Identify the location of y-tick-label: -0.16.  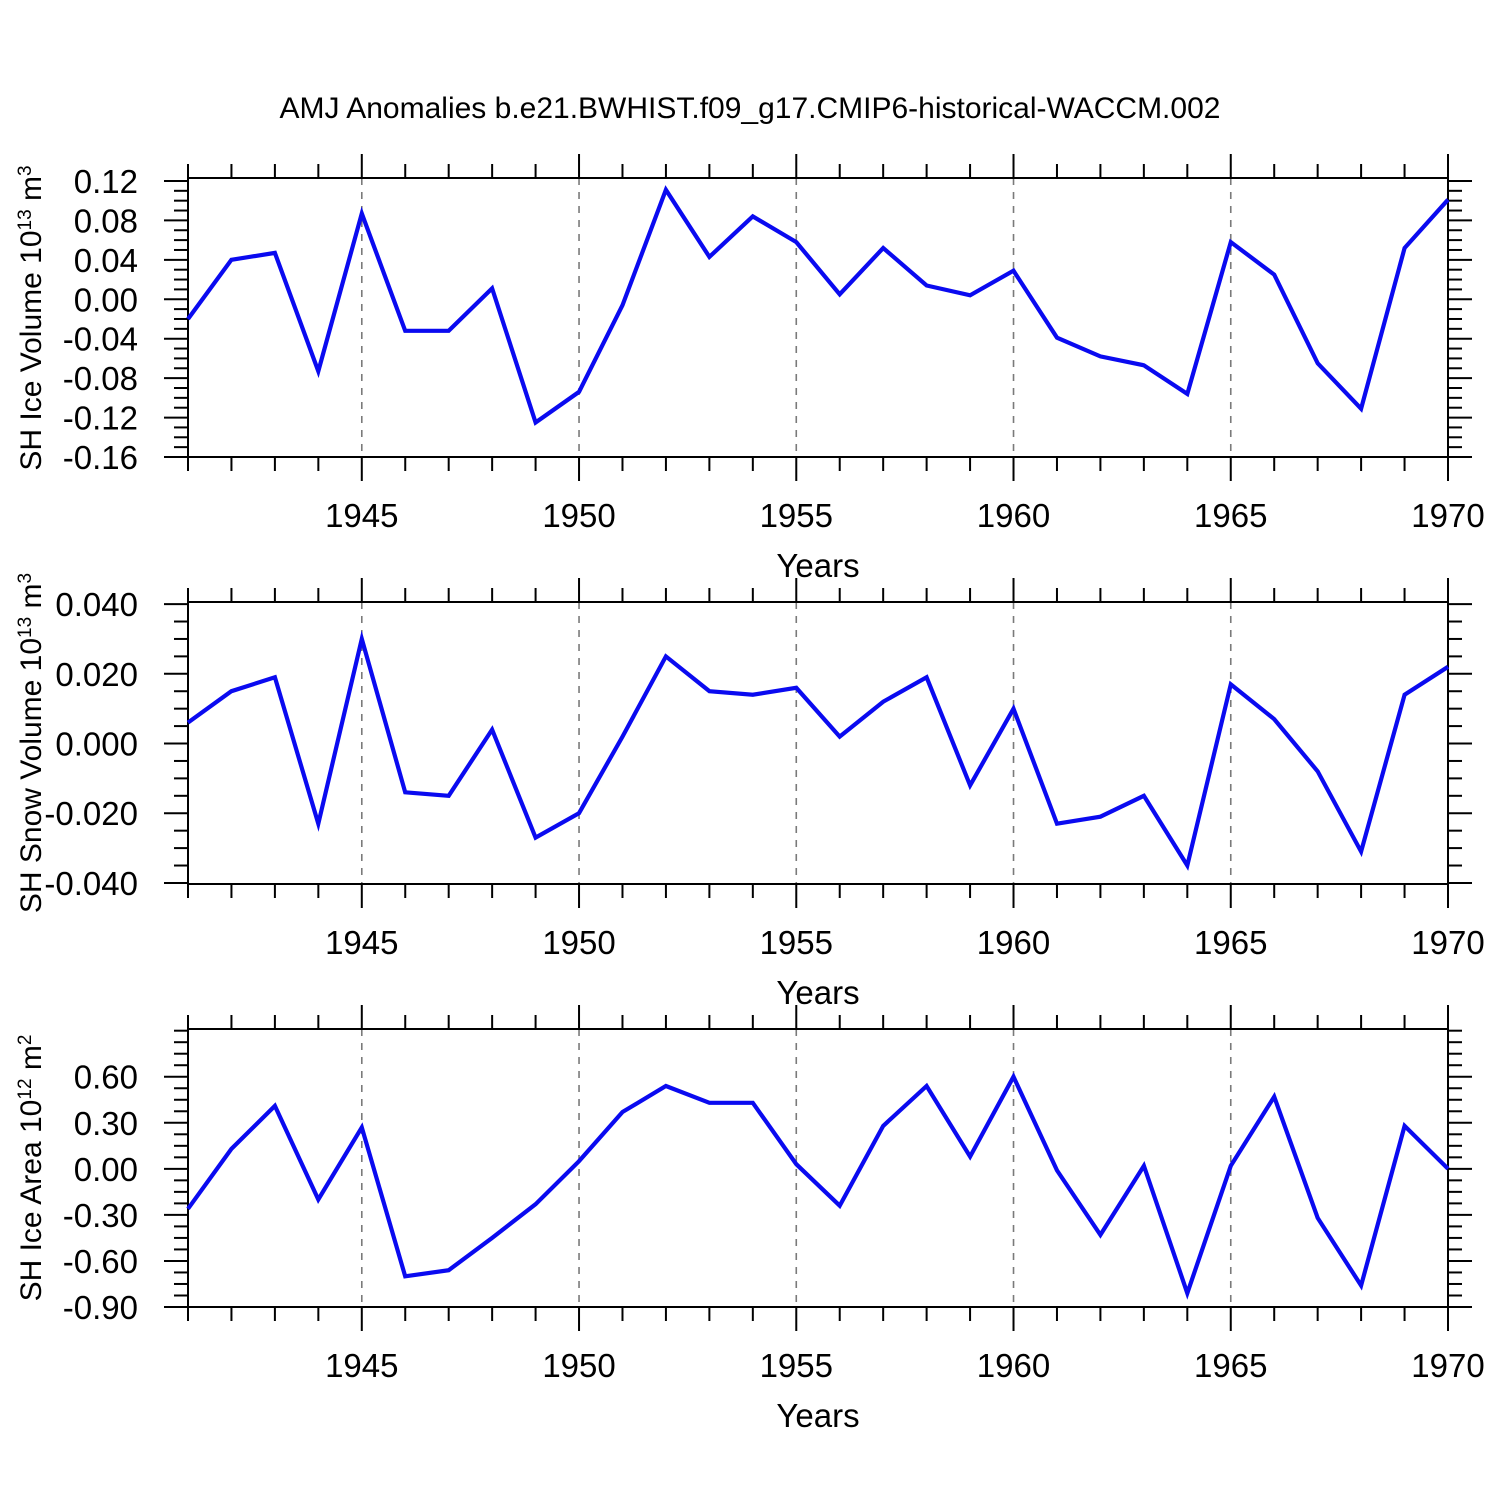
(100, 457).